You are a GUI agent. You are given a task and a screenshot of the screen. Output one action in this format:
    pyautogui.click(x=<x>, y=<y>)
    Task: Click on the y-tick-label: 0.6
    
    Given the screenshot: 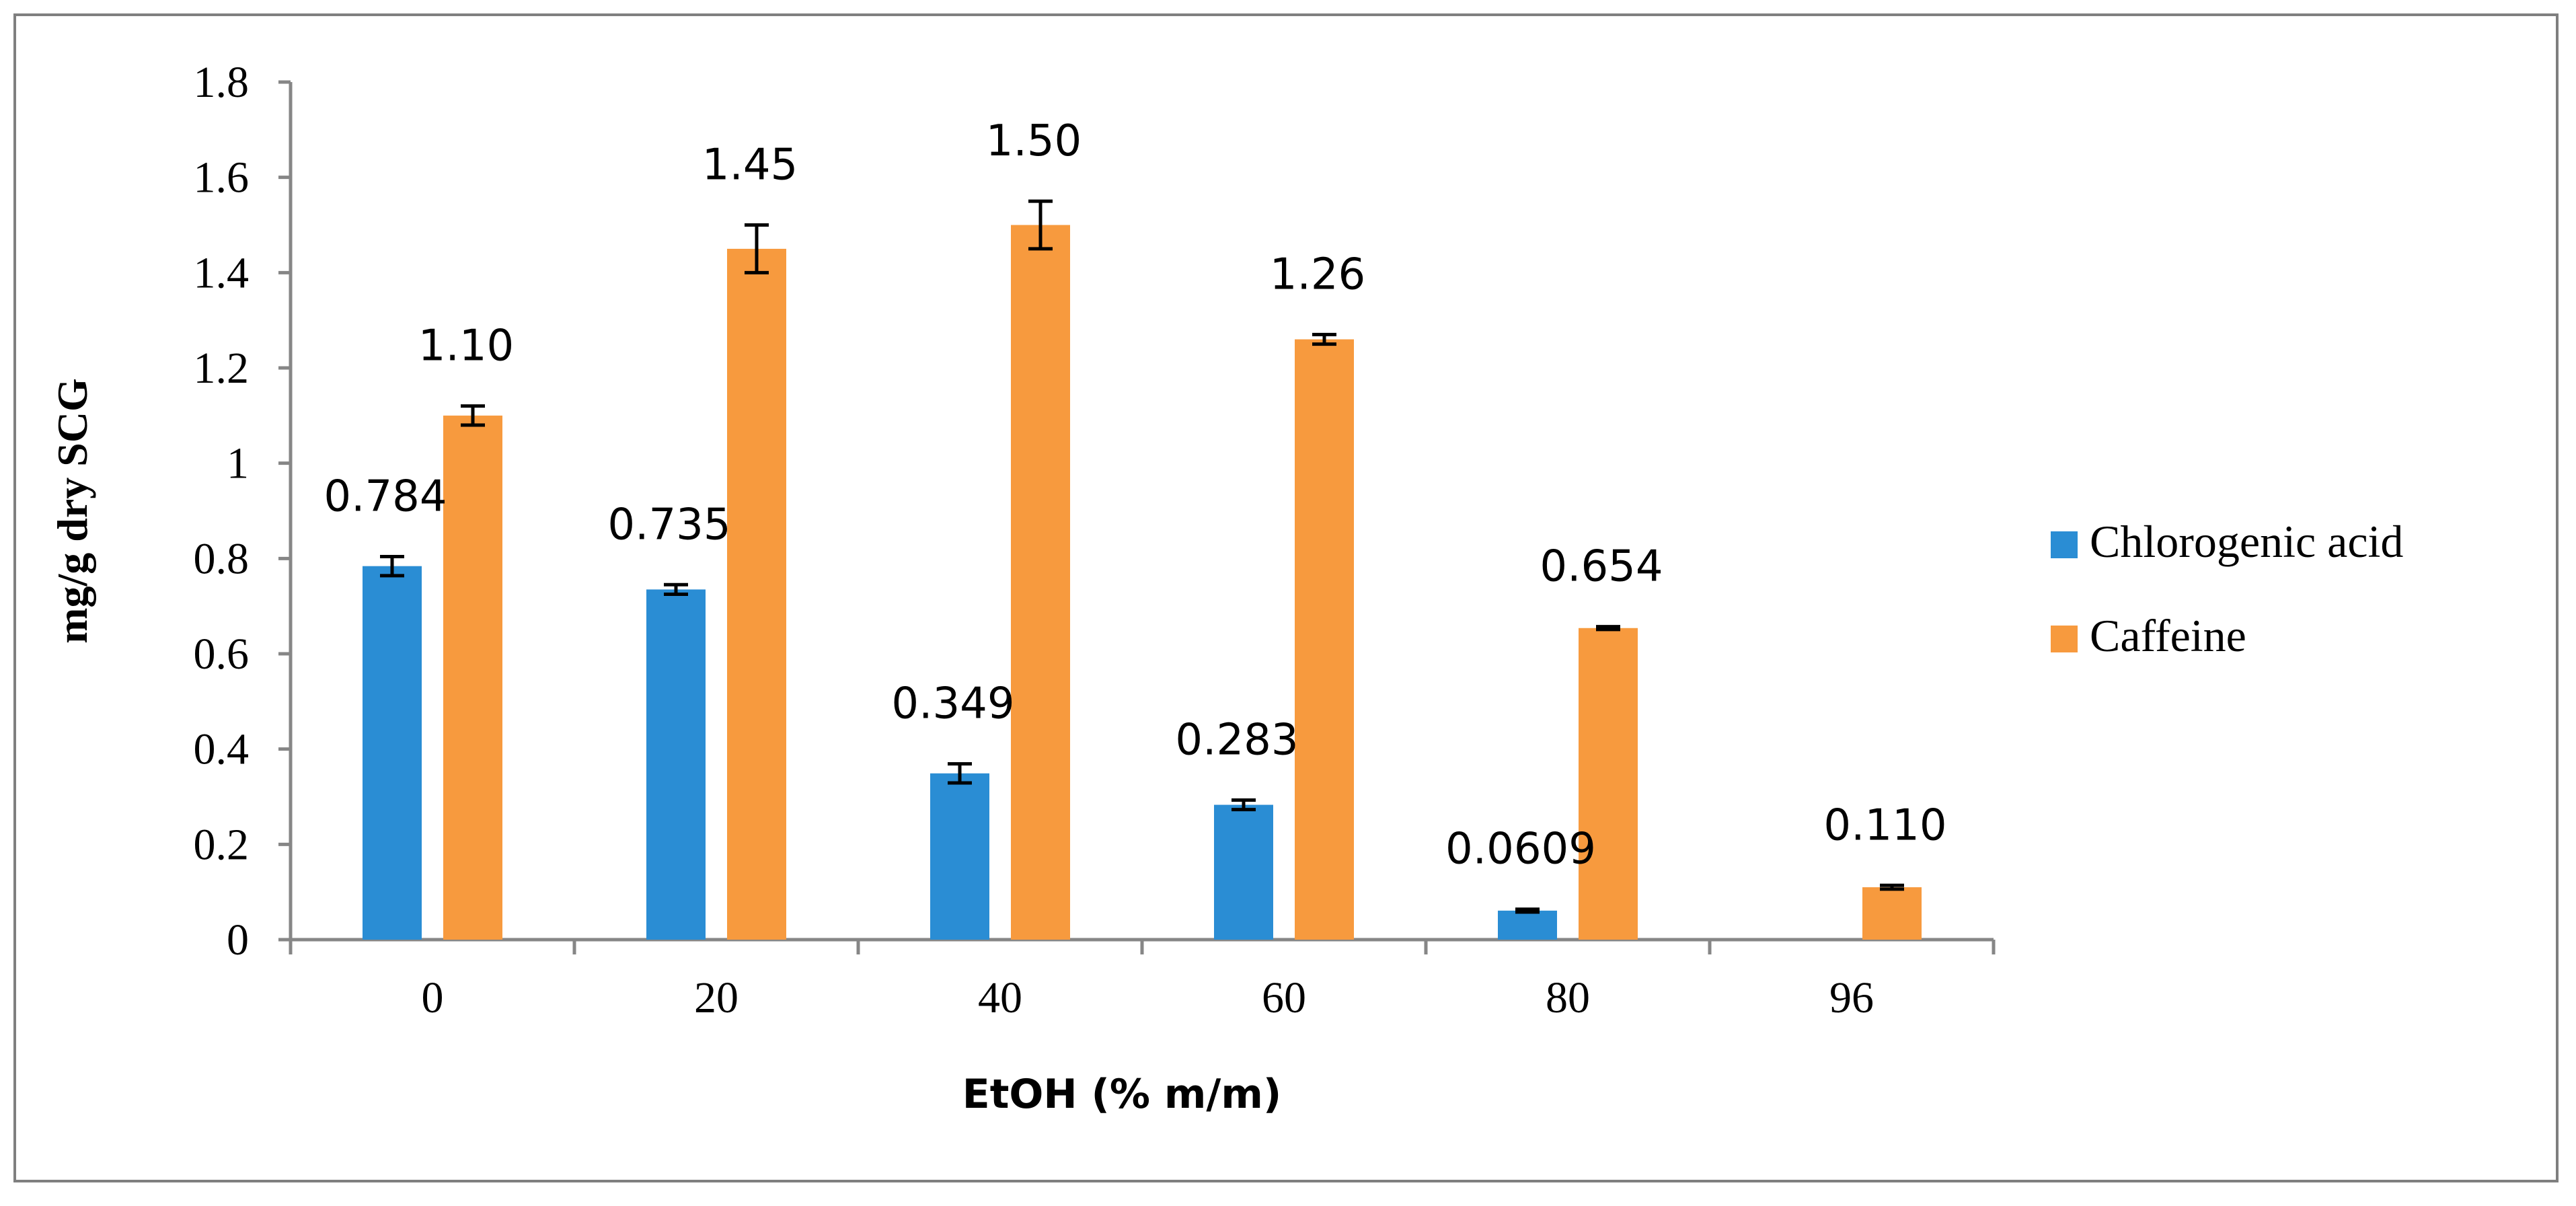 What is the action you would take?
    pyautogui.click(x=222, y=654)
    